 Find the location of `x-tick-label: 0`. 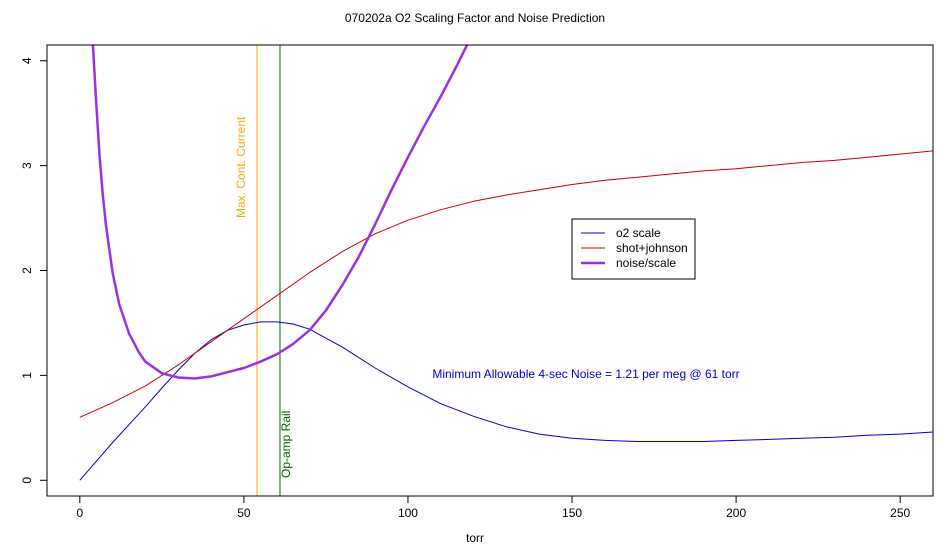

x-tick-label: 0 is located at coordinates (79, 513).